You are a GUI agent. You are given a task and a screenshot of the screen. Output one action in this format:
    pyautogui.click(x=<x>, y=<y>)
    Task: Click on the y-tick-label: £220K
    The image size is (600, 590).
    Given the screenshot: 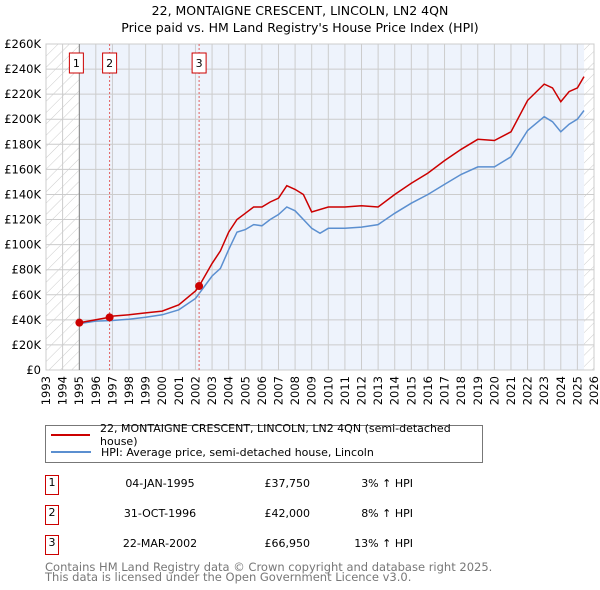 What is the action you would take?
    pyautogui.click(x=22, y=94)
    